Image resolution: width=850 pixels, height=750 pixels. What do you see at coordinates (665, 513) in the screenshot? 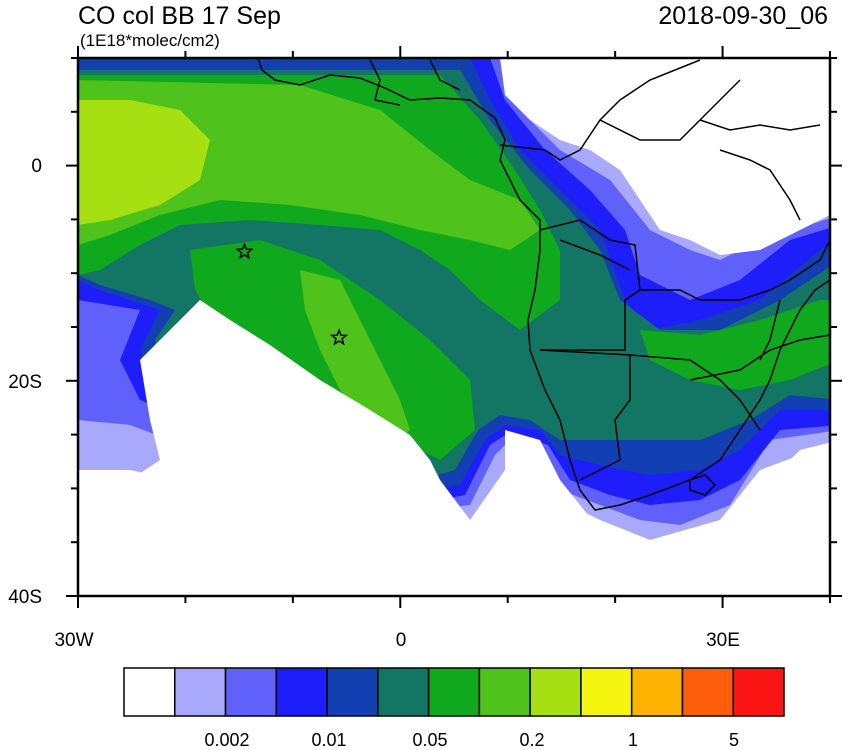
I see `clear-region-cape` at bounding box center [665, 513].